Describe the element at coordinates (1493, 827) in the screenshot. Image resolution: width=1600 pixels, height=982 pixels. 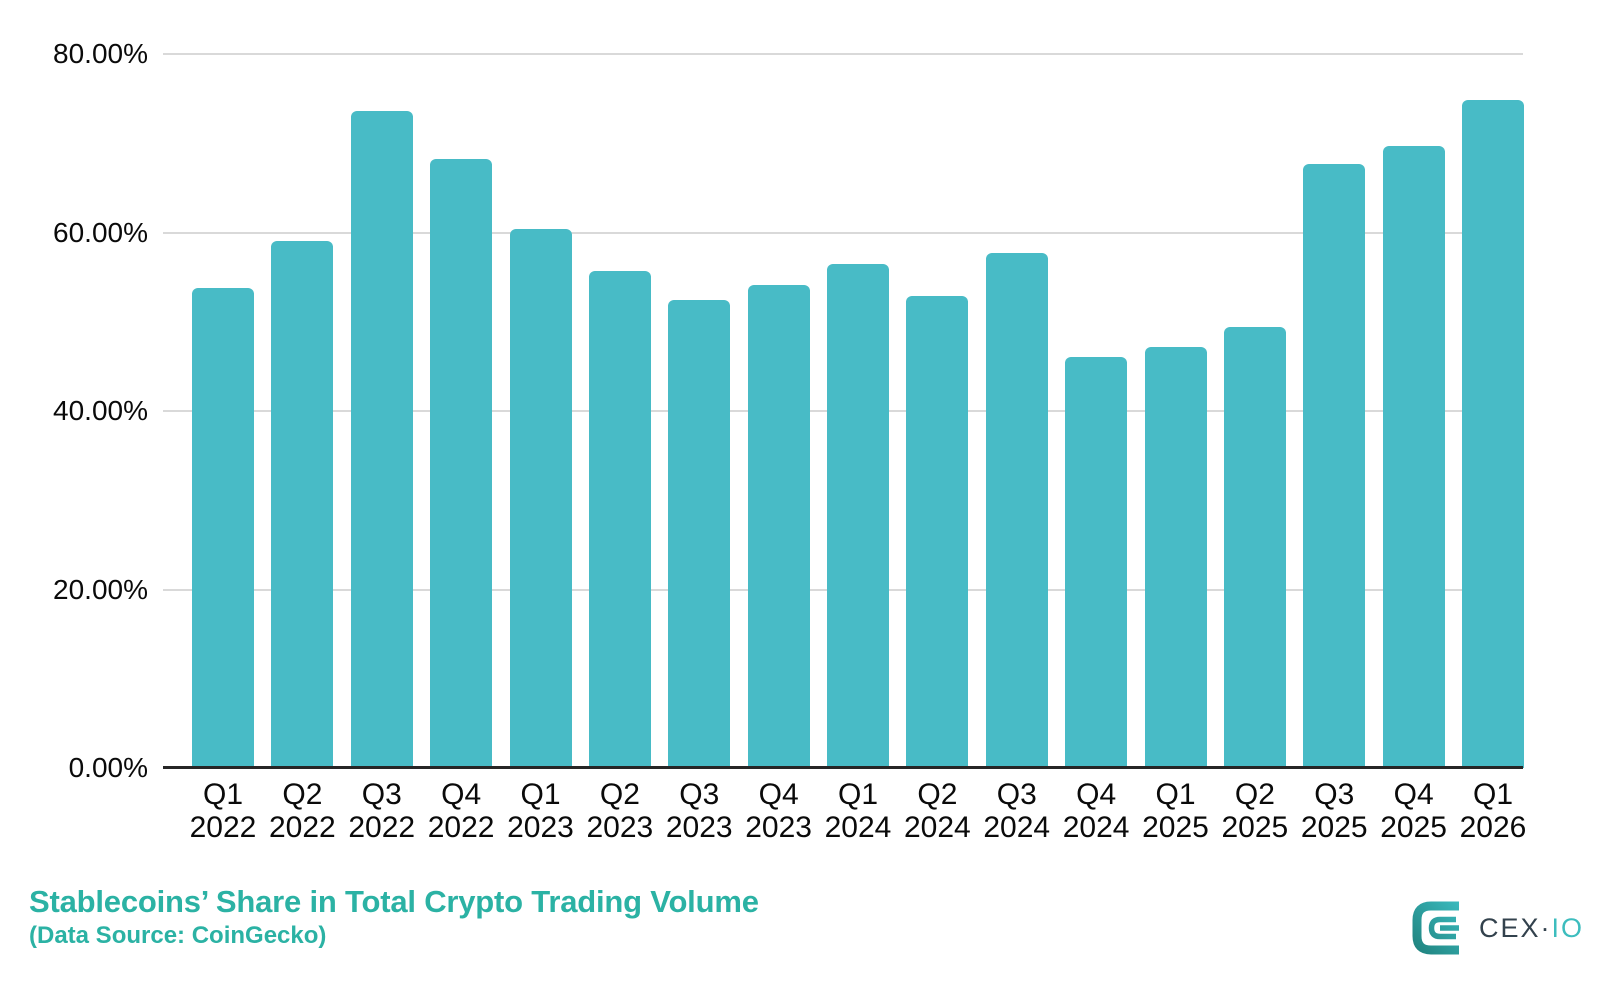
I see `x-tick-year: 2026` at that location.